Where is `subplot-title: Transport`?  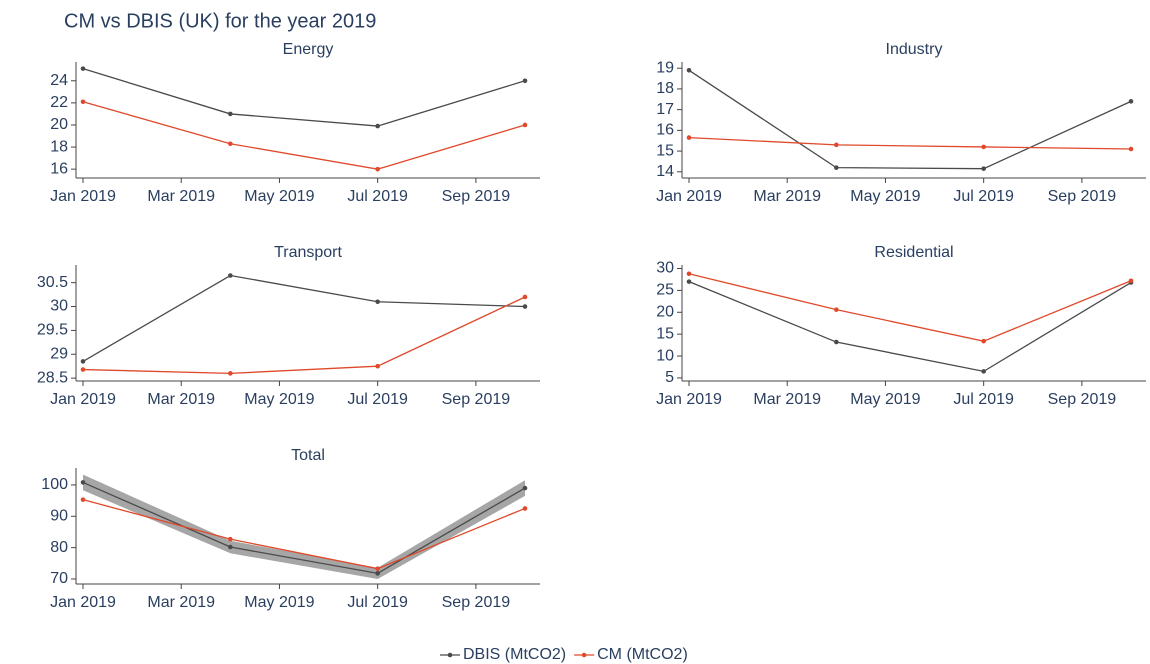 subplot-title: Transport is located at coordinates (308, 252).